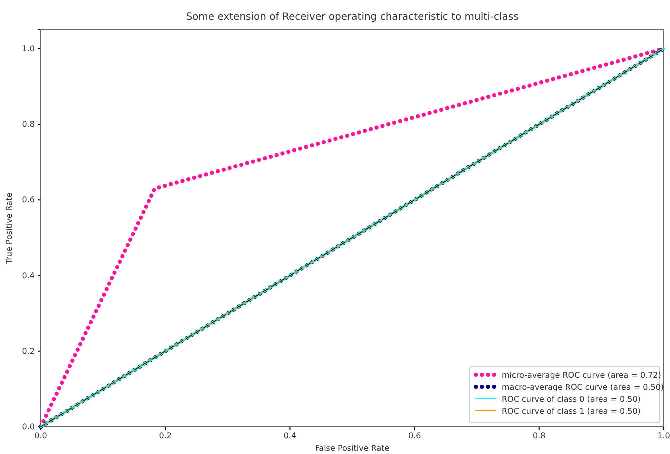 The height and width of the screenshot is (454, 670). Describe the element at coordinates (664, 436) in the screenshot. I see `x-tick-label: 1.0` at that location.